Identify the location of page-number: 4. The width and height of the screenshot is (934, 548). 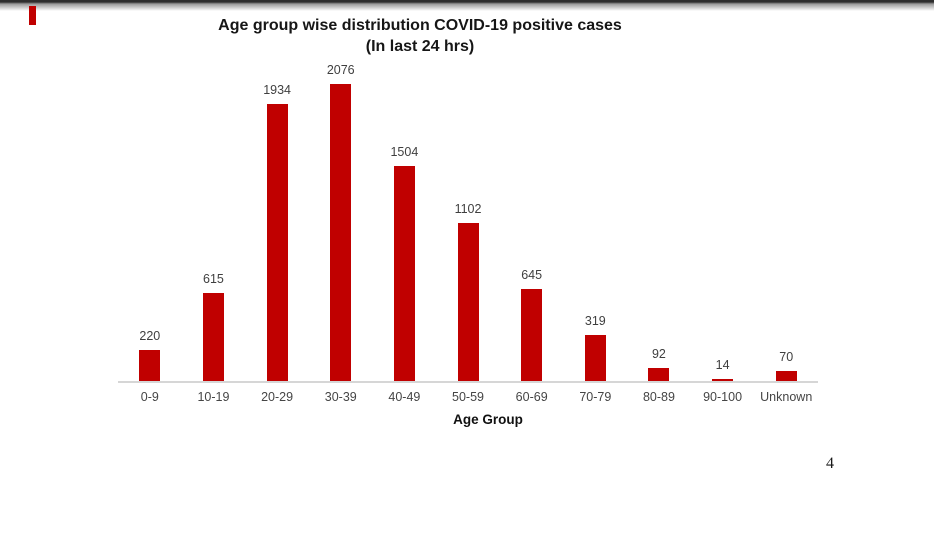
(830, 463).